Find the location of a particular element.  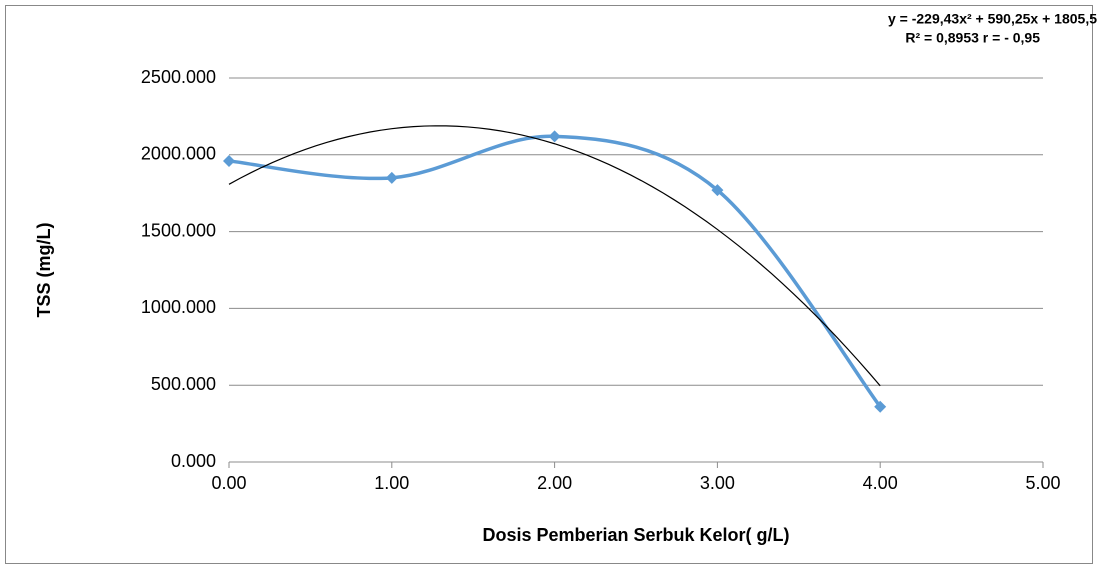

x-tick-label: 2.00 is located at coordinates (554, 483).